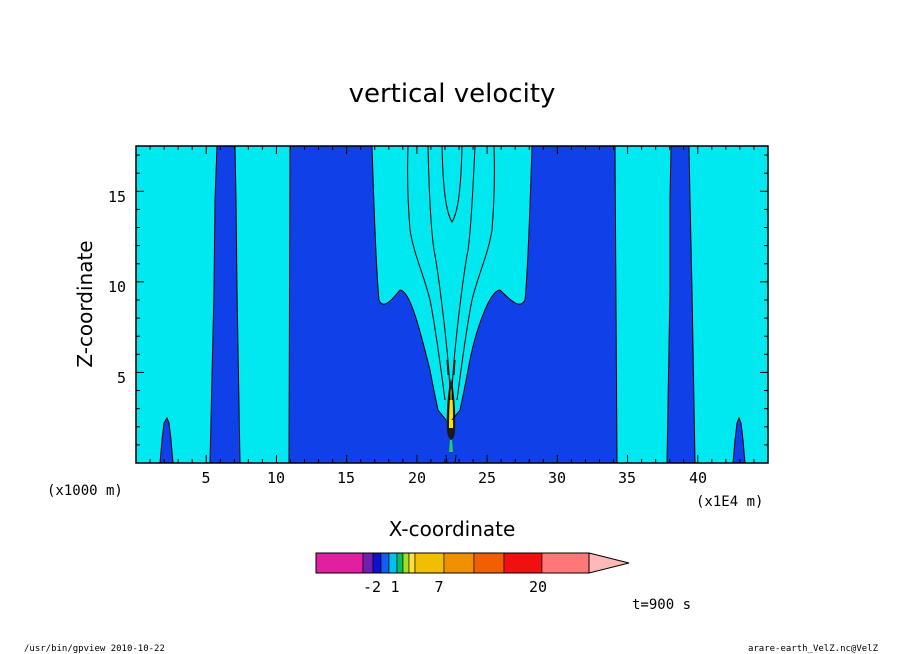  Describe the element at coordinates (729, 502) in the screenshot. I see `x-unit-label: (x1E4 m)` at that location.